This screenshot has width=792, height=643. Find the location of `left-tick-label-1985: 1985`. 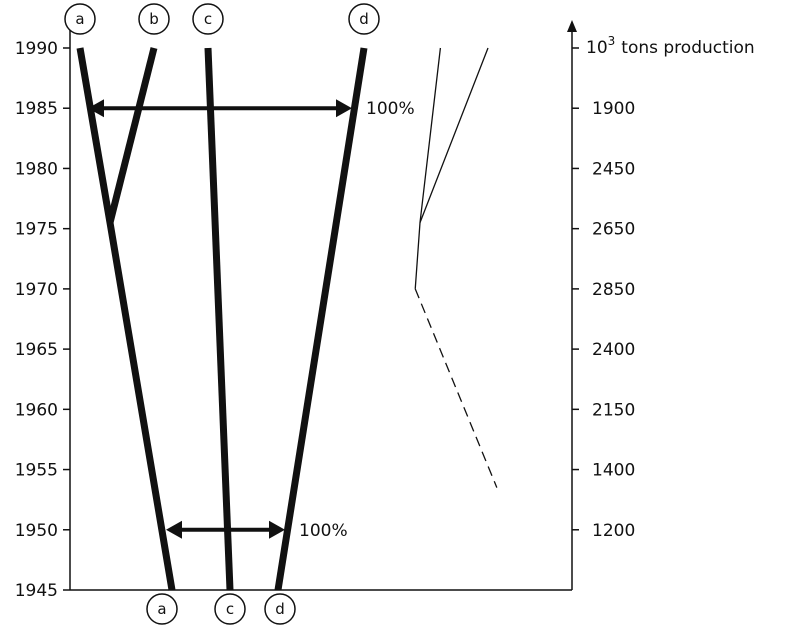

left-tick-label-1985: 1985 is located at coordinates (36, 109).